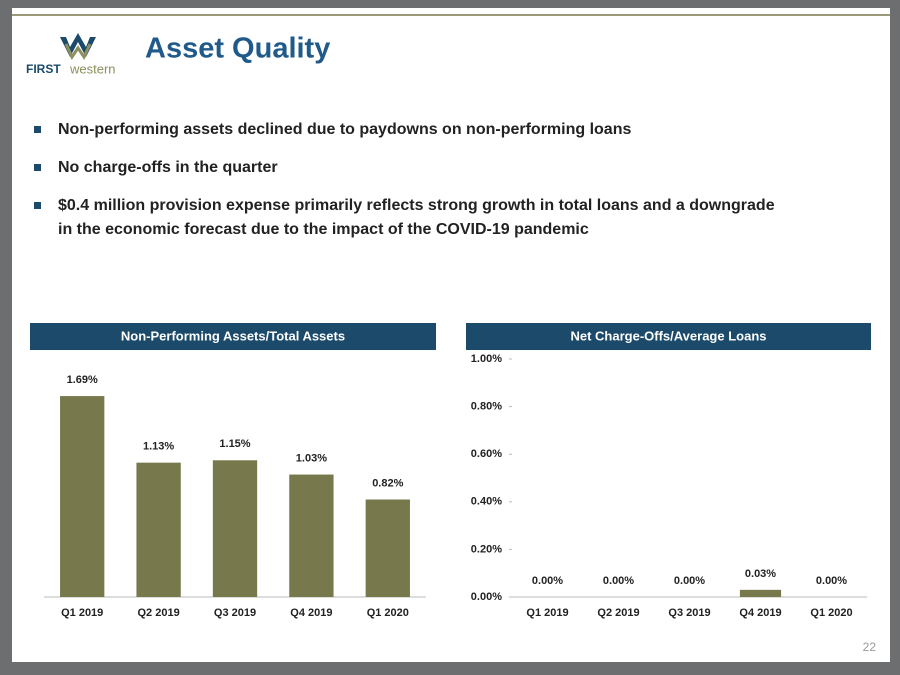 The width and height of the screenshot is (900, 675). I want to click on data-label: 1.69%, so click(82, 380).